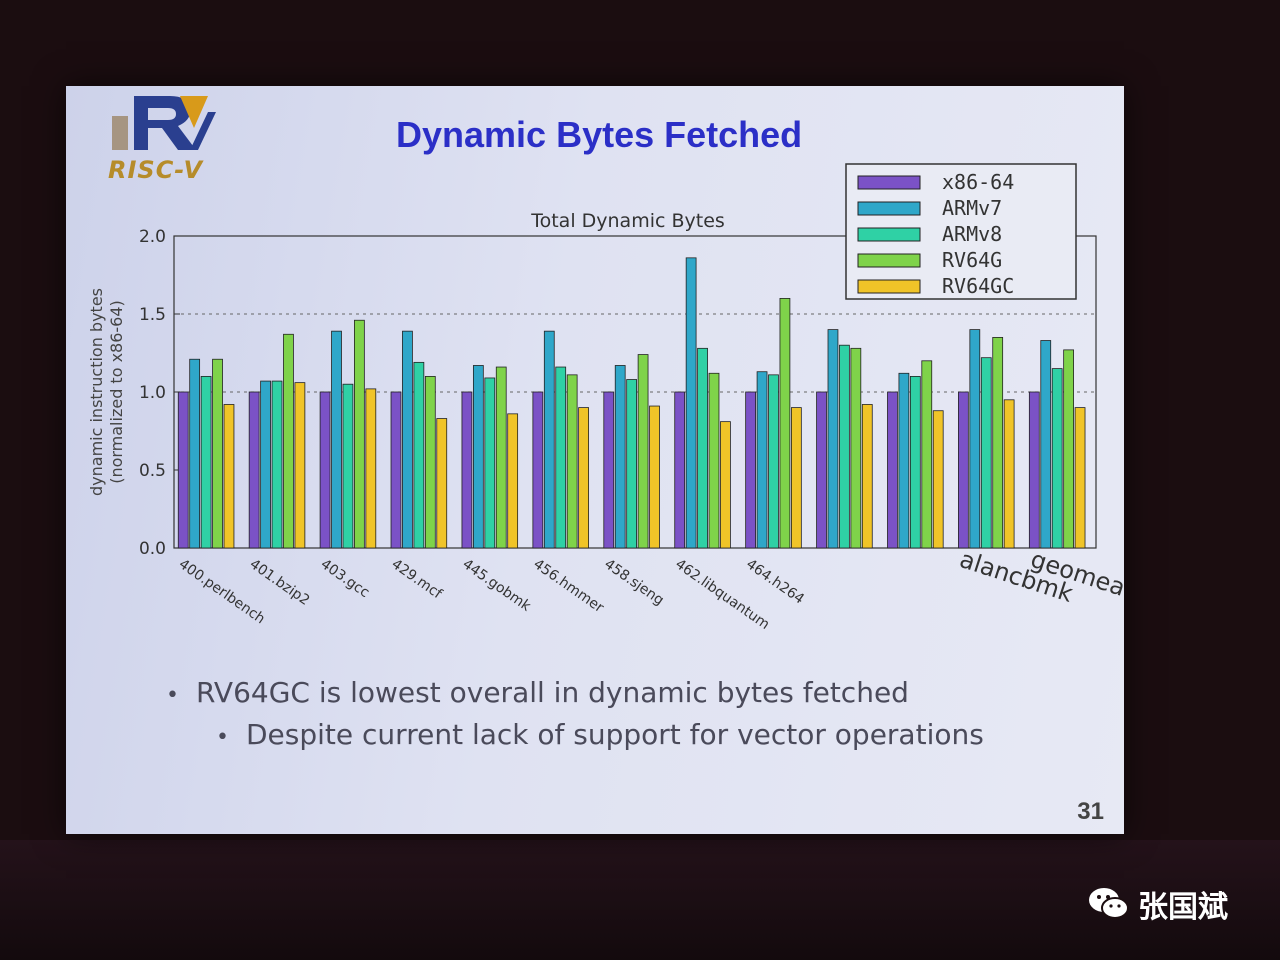 The width and height of the screenshot is (1280, 960). Describe the element at coordinates (152, 237) in the screenshot. I see `y-tick-label: 2.0` at that location.